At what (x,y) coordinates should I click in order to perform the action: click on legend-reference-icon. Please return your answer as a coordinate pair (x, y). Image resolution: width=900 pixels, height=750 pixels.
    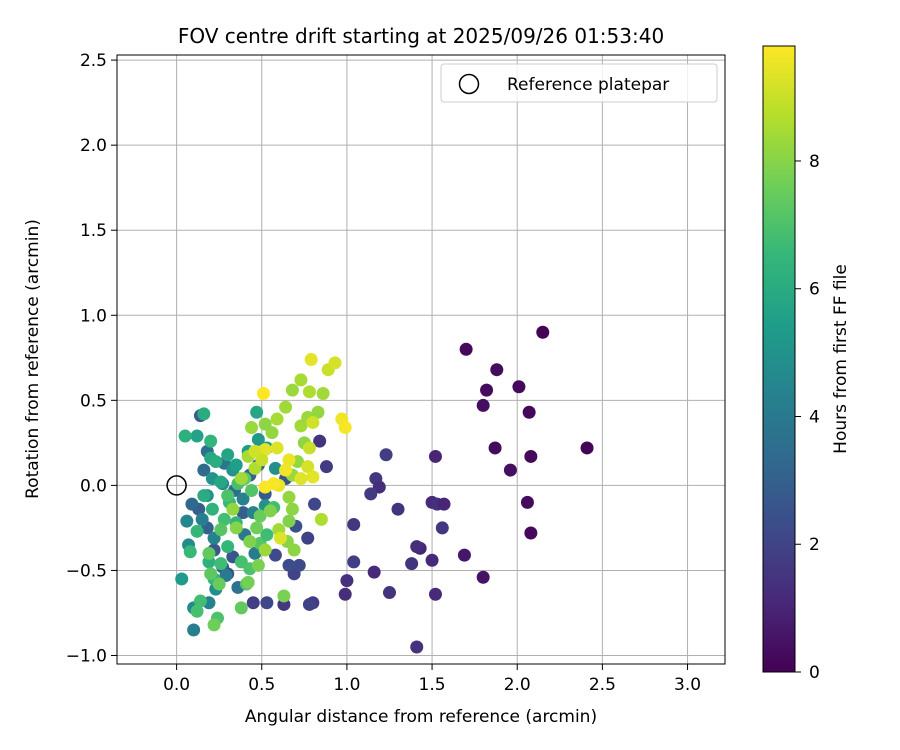
    Looking at the image, I should click on (469, 84).